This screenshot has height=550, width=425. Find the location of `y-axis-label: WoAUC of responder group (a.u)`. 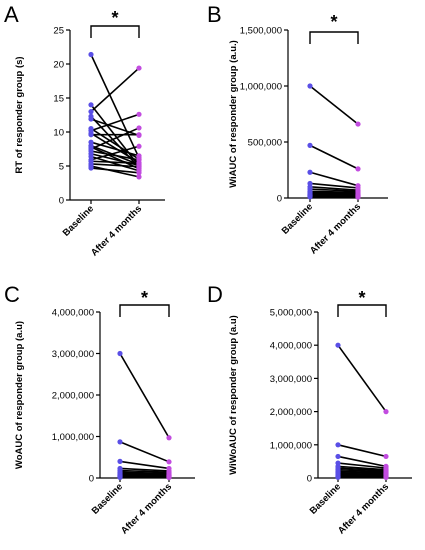

y-axis-label: WoAUC of responder group (a.u) is located at coordinates (19, 395).